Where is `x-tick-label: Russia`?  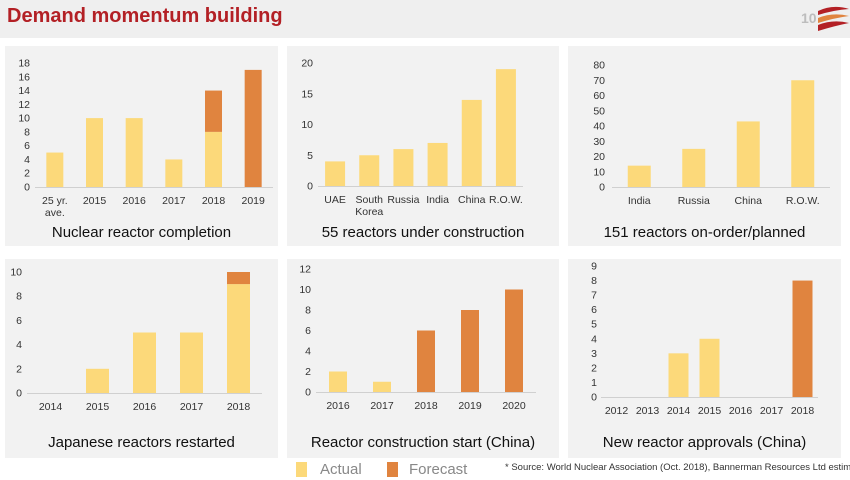 x-tick-label: Russia is located at coordinates (694, 201).